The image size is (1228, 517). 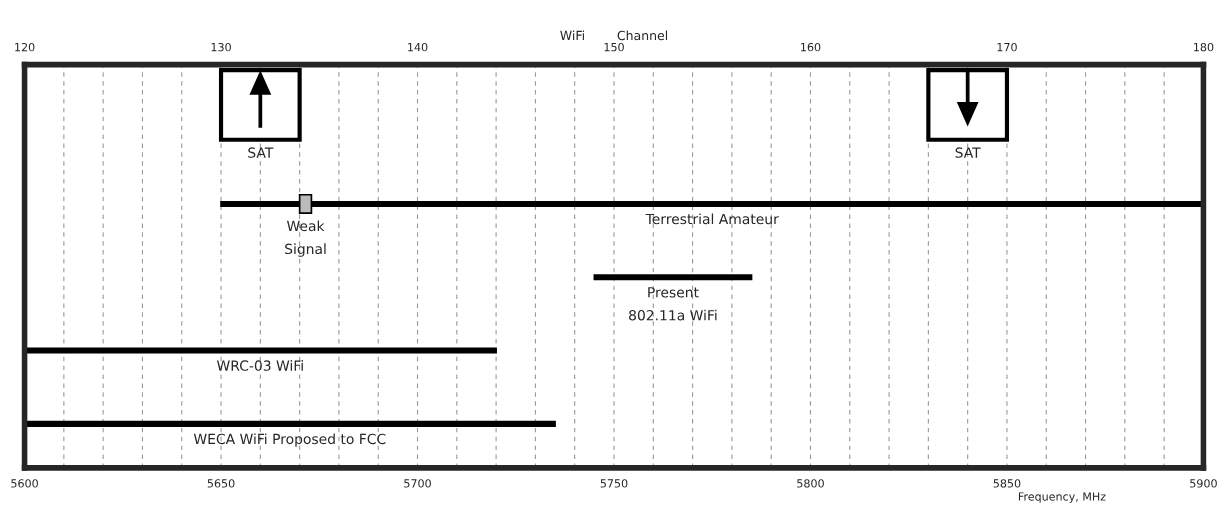 I want to click on x-tick-label: 5800, so click(x=810, y=483).